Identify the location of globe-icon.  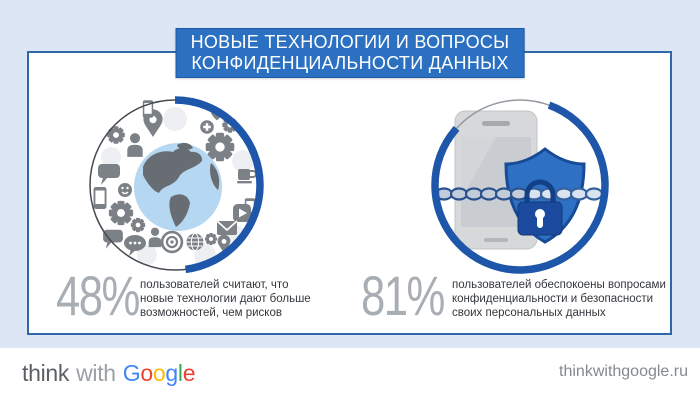
(178, 186).